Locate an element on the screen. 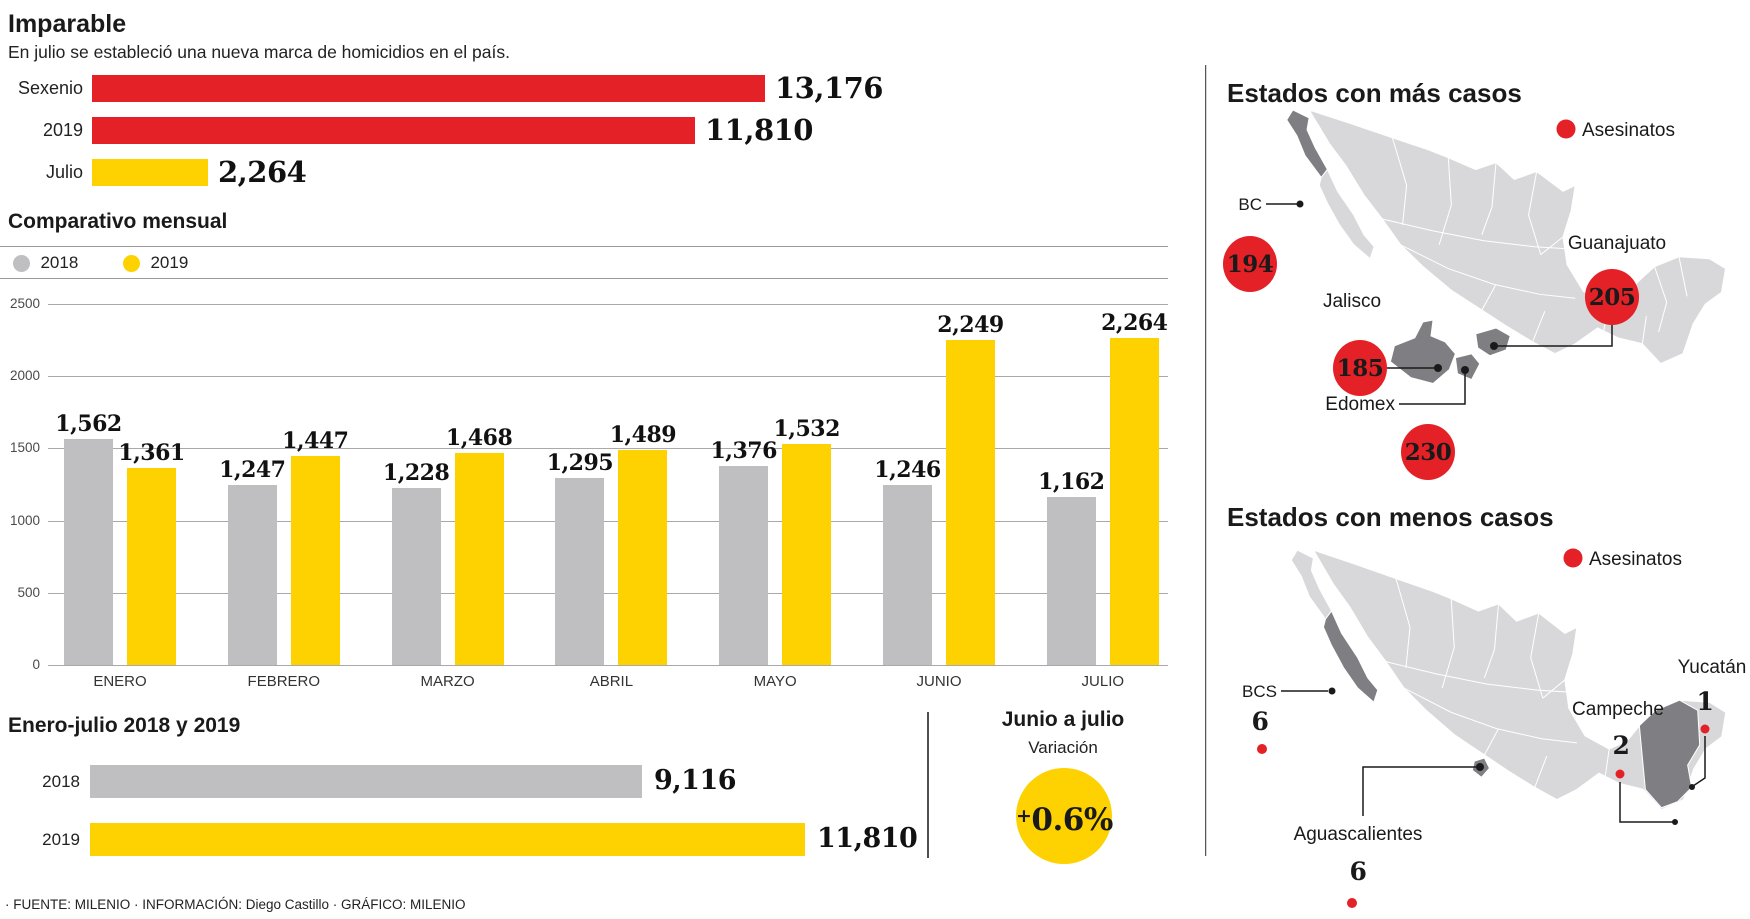 The width and height of the screenshot is (1750, 919). page-title: Imparable is located at coordinates (67, 24).